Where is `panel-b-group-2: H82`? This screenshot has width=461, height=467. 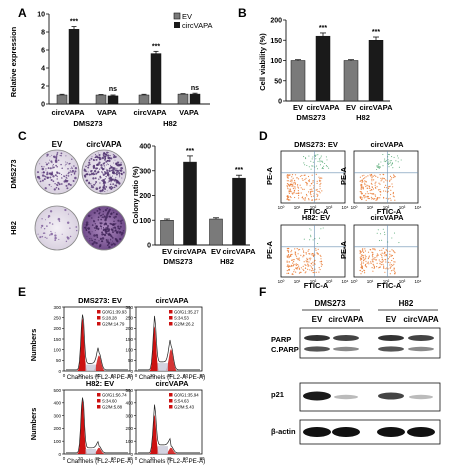
panel-b-group-2: H82 is located at coordinates (363, 117).